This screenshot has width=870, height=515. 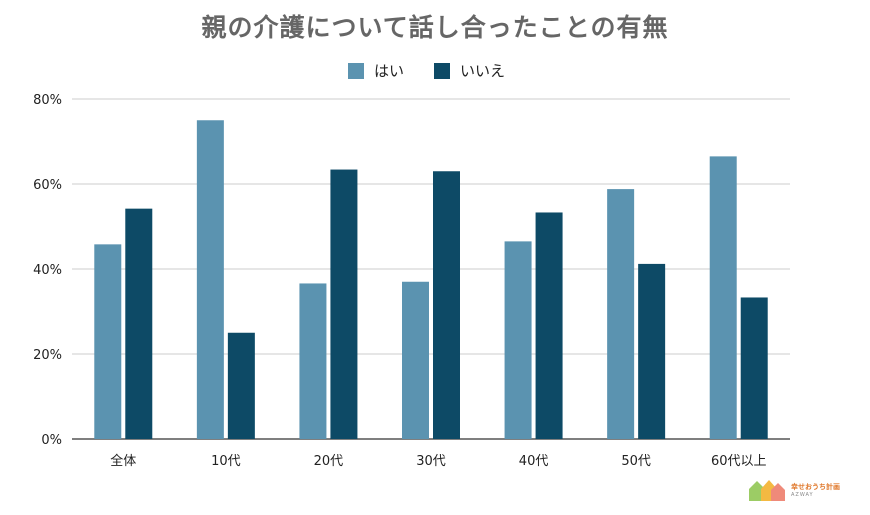 I want to click on y-tick-label: 20%, so click(x=47, y=355).